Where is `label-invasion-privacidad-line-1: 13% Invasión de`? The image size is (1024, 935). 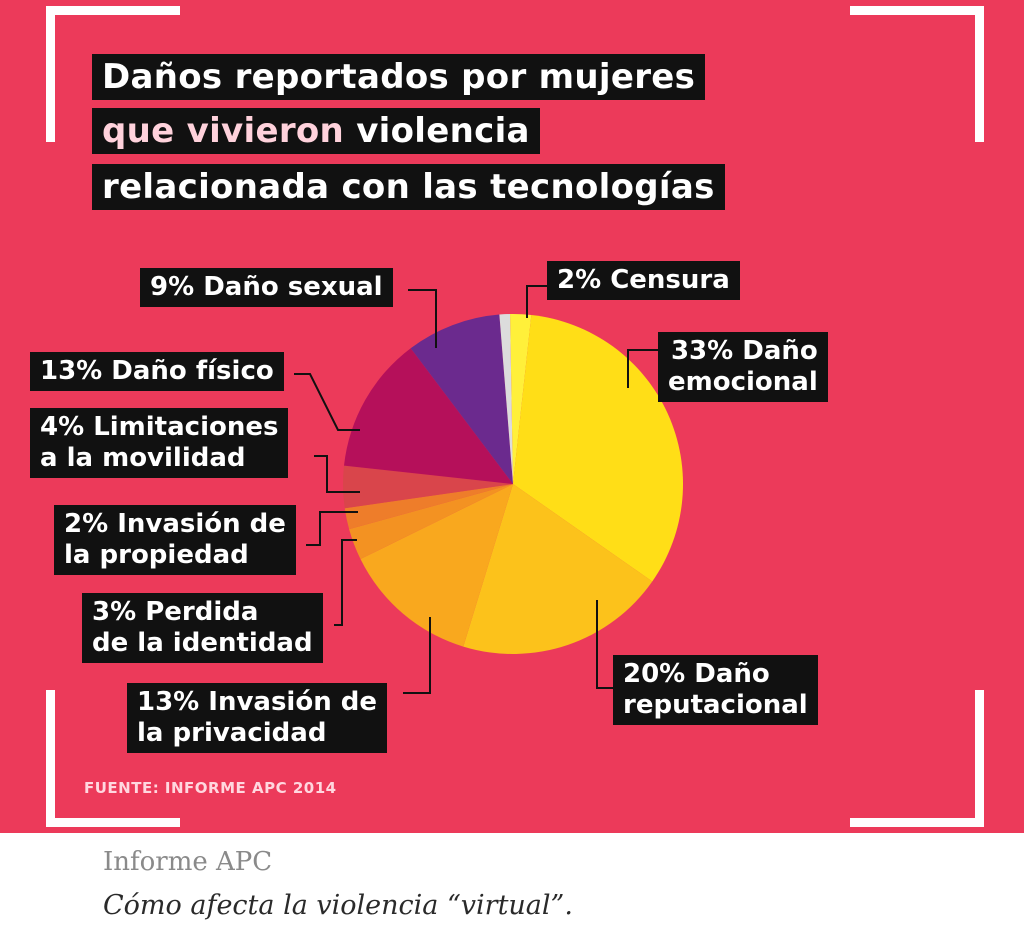 label-invasion-privacidad-line-1: 13% Invasión de is located at coordinates (257, 702).